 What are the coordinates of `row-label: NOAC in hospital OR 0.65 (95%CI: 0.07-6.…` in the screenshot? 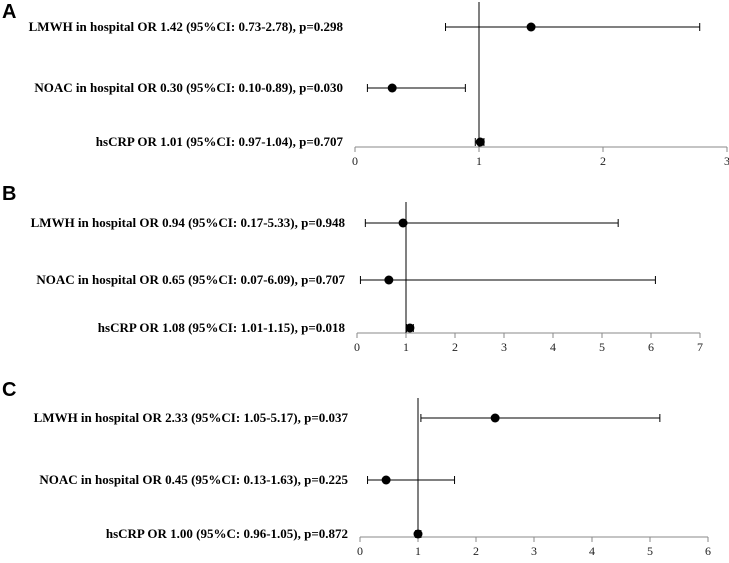 It's located at (190, 279).